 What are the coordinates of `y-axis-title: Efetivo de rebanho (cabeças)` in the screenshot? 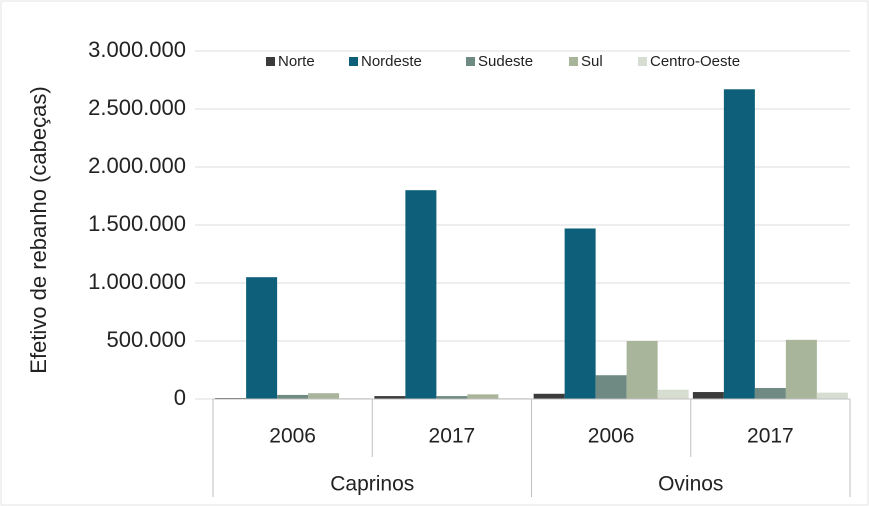 It's located at (38, 229).